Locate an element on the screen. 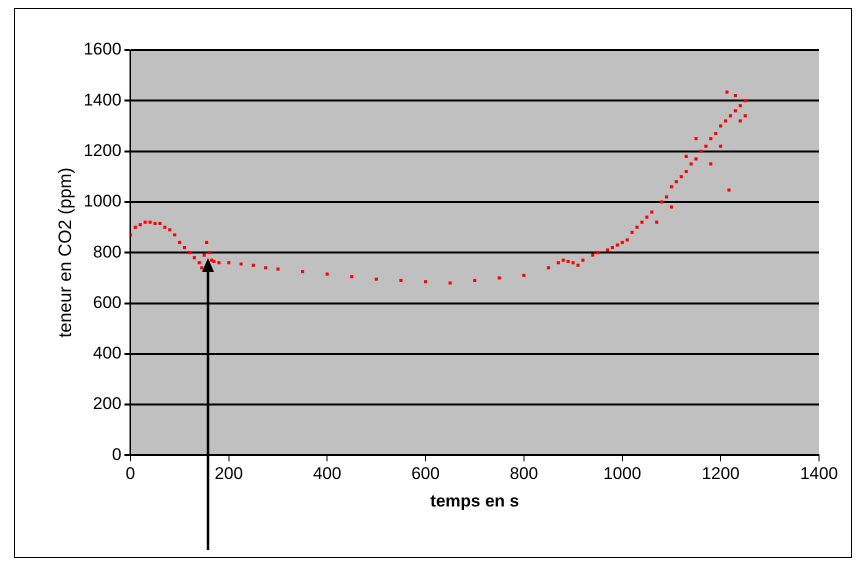  x-tick-label: 1000 is located at coordinates (622, 474).